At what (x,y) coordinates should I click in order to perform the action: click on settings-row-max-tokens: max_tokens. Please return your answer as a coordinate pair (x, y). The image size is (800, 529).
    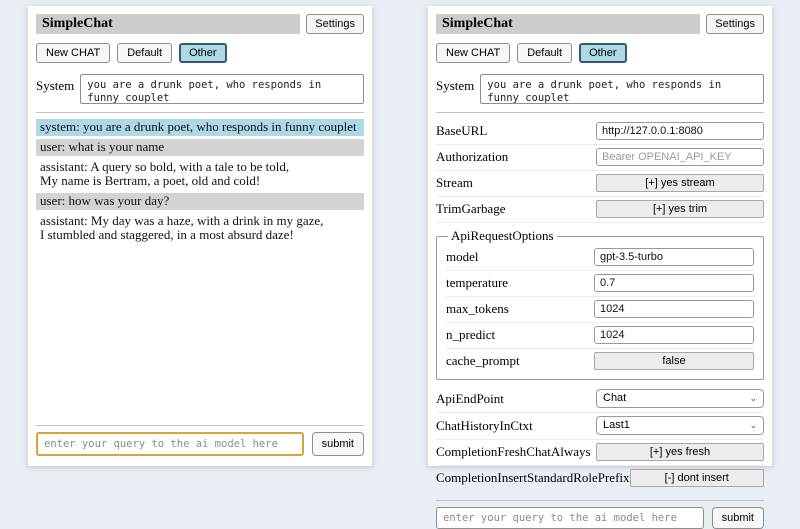
    Looking at the image, I should click on (600, 310).